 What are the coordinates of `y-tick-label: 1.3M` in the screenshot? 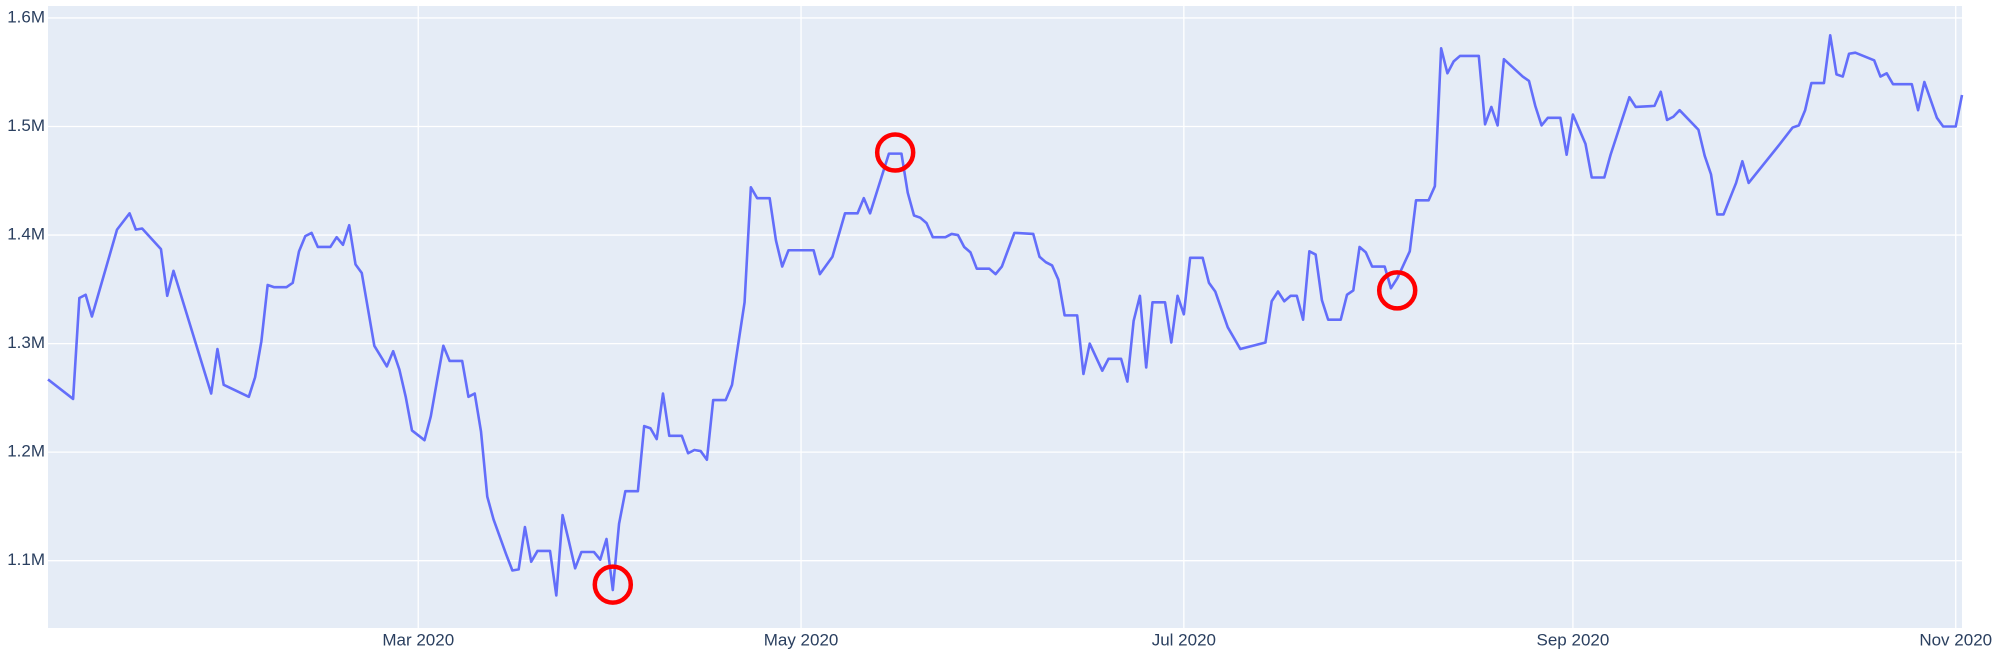 It's located at (26, 342).